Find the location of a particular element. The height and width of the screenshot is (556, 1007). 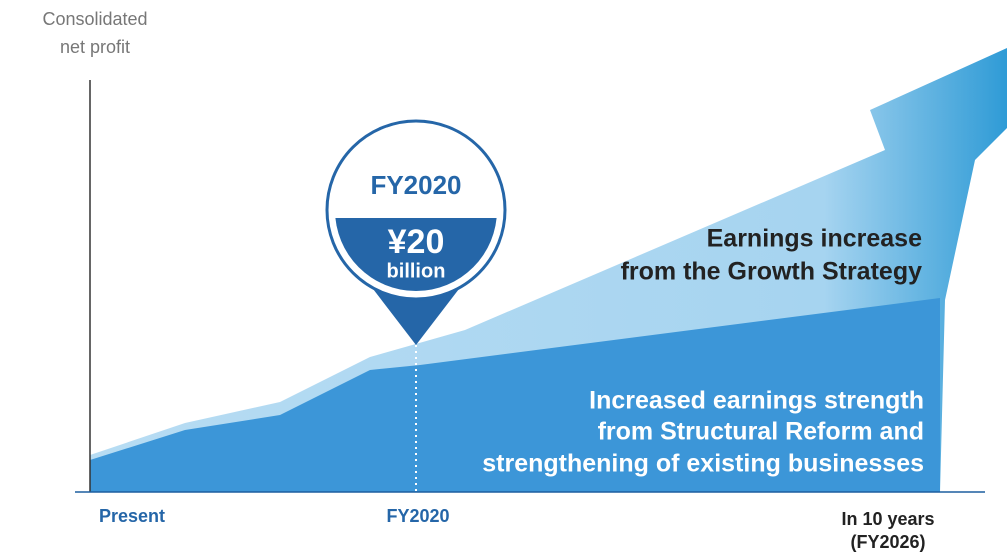

y-axis-label: Consolidated is located at coordinates (94, 19).